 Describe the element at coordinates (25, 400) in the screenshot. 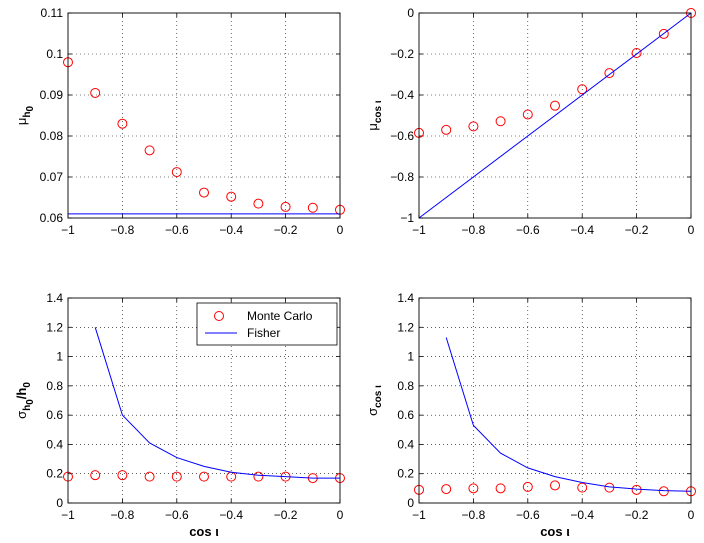

I see `y-axis-label: σh0/h0` at that location.